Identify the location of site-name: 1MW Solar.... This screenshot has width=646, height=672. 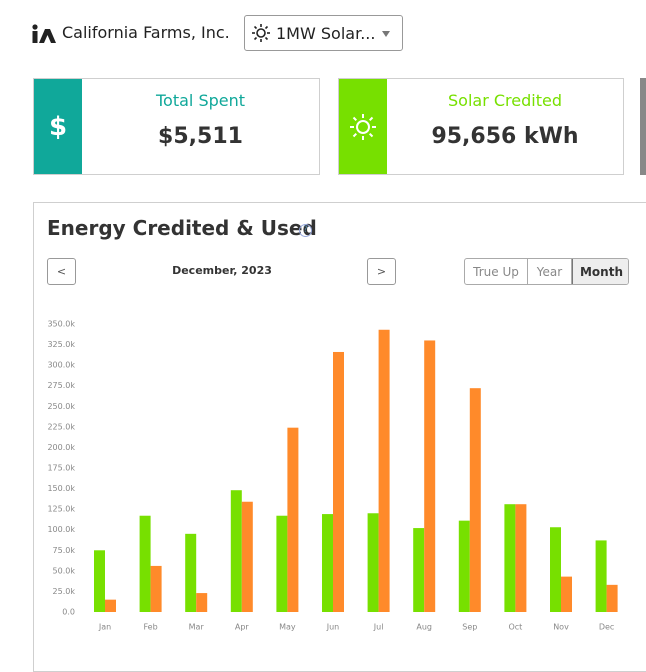
(326, 33).